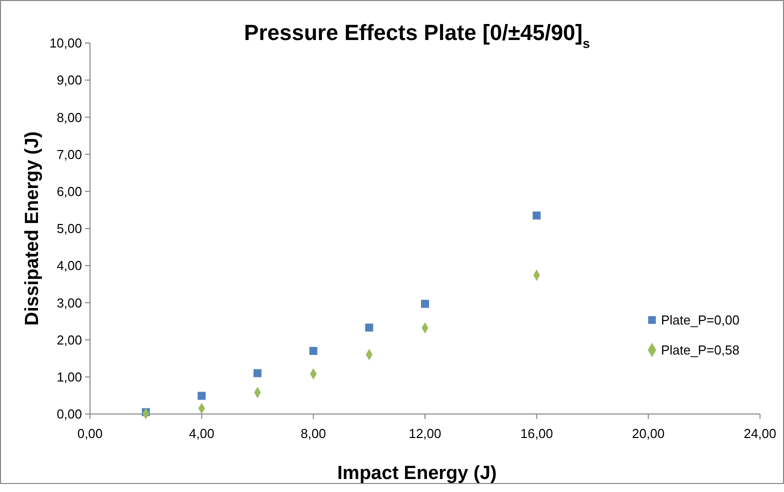  What do you see at coordinates (69, 228) in the screenshot?
I see `y-tick-label: 5,00` at bounding box center [69, 228].